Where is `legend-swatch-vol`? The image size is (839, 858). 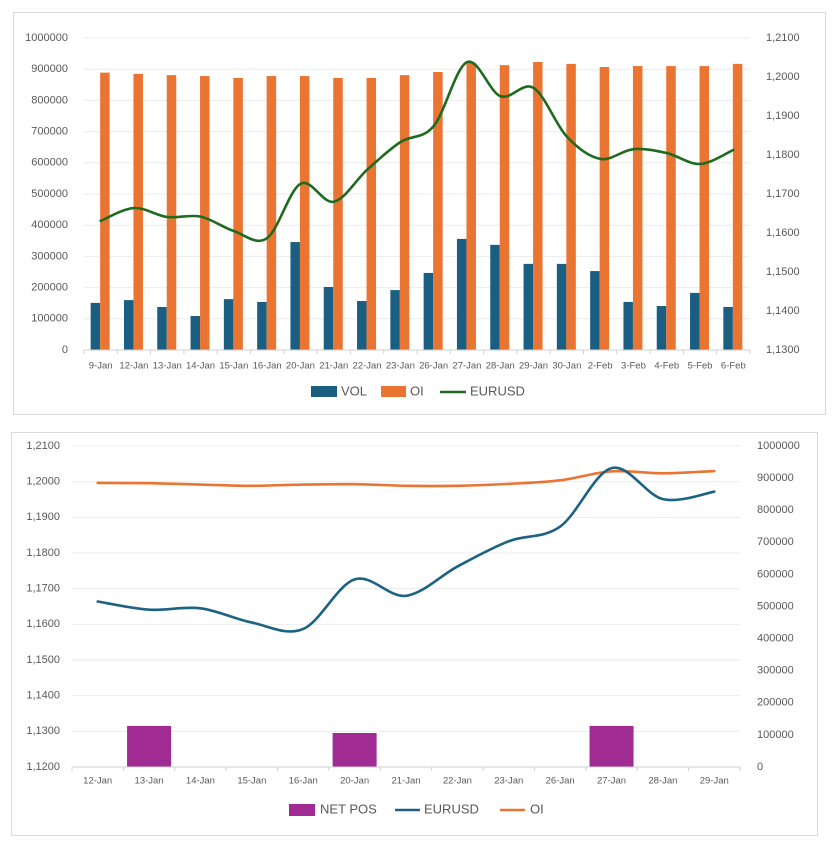 legend-swatch-vol is located at coordinates (324, 391).